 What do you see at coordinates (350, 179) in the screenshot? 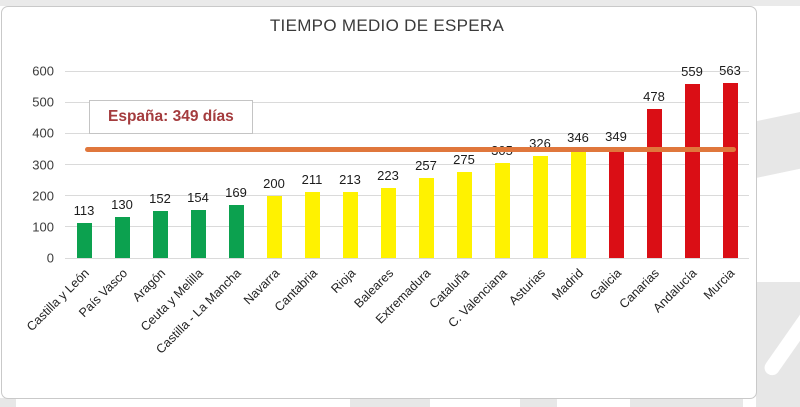
I see `bar-value-label: 213` at bounding box center [350, 179].